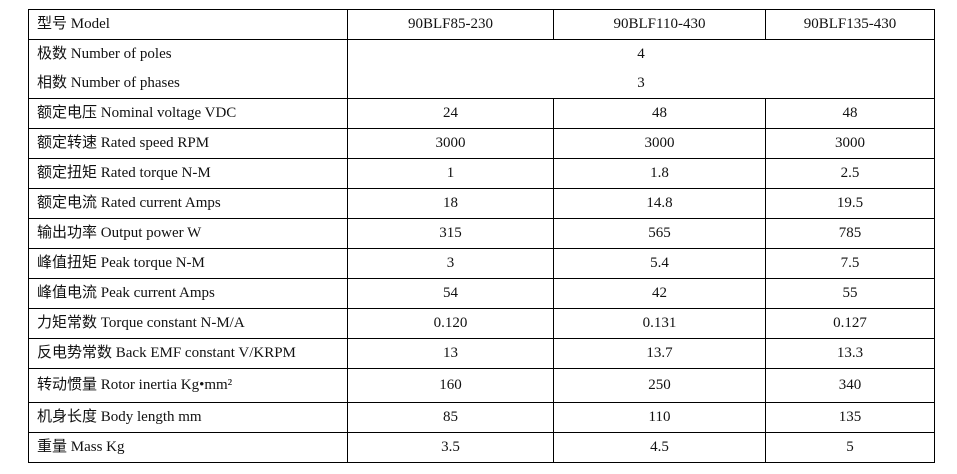 The width and height of the screenshot is (957, 474). Describe the element at coordinates (450, 417) in the screenshot. I see `spec-value-cell: 85` at that location.